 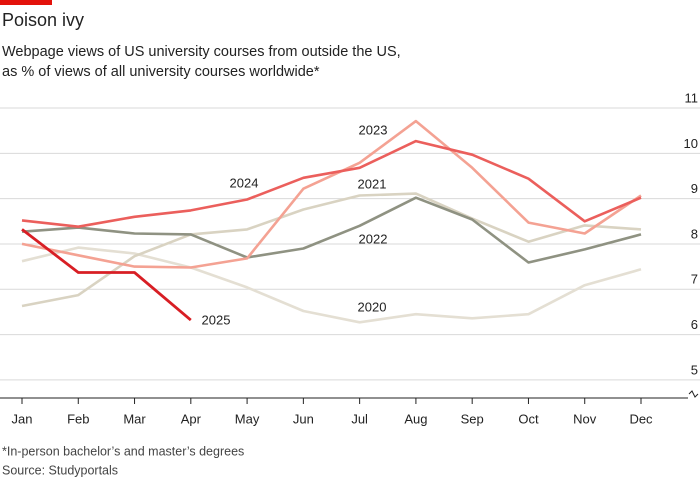 What do you see at coordinates (528, 418) in the screenshot?
I see `x-tick-label: Oct` at bounding box center [528, 418].